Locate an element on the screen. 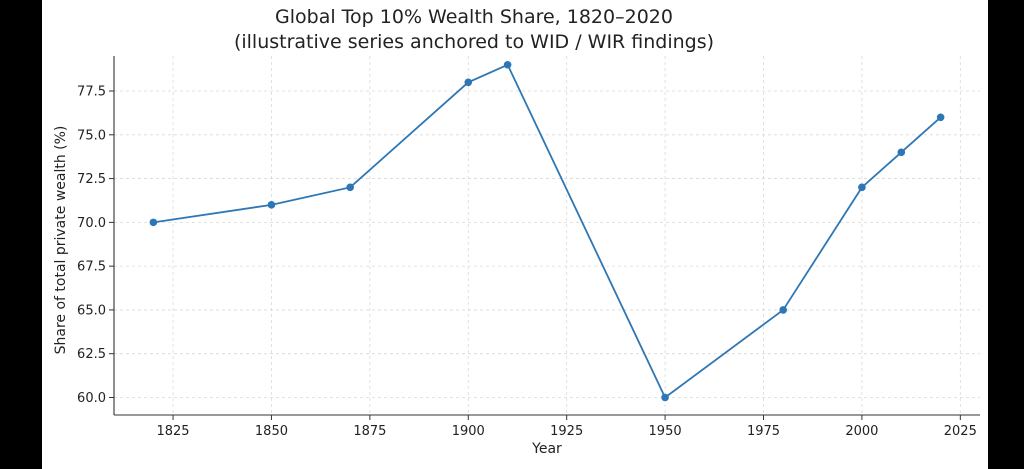 The image size is (1024, 469). y-tick-label: 75.0 is located at coordinates (91, 135).